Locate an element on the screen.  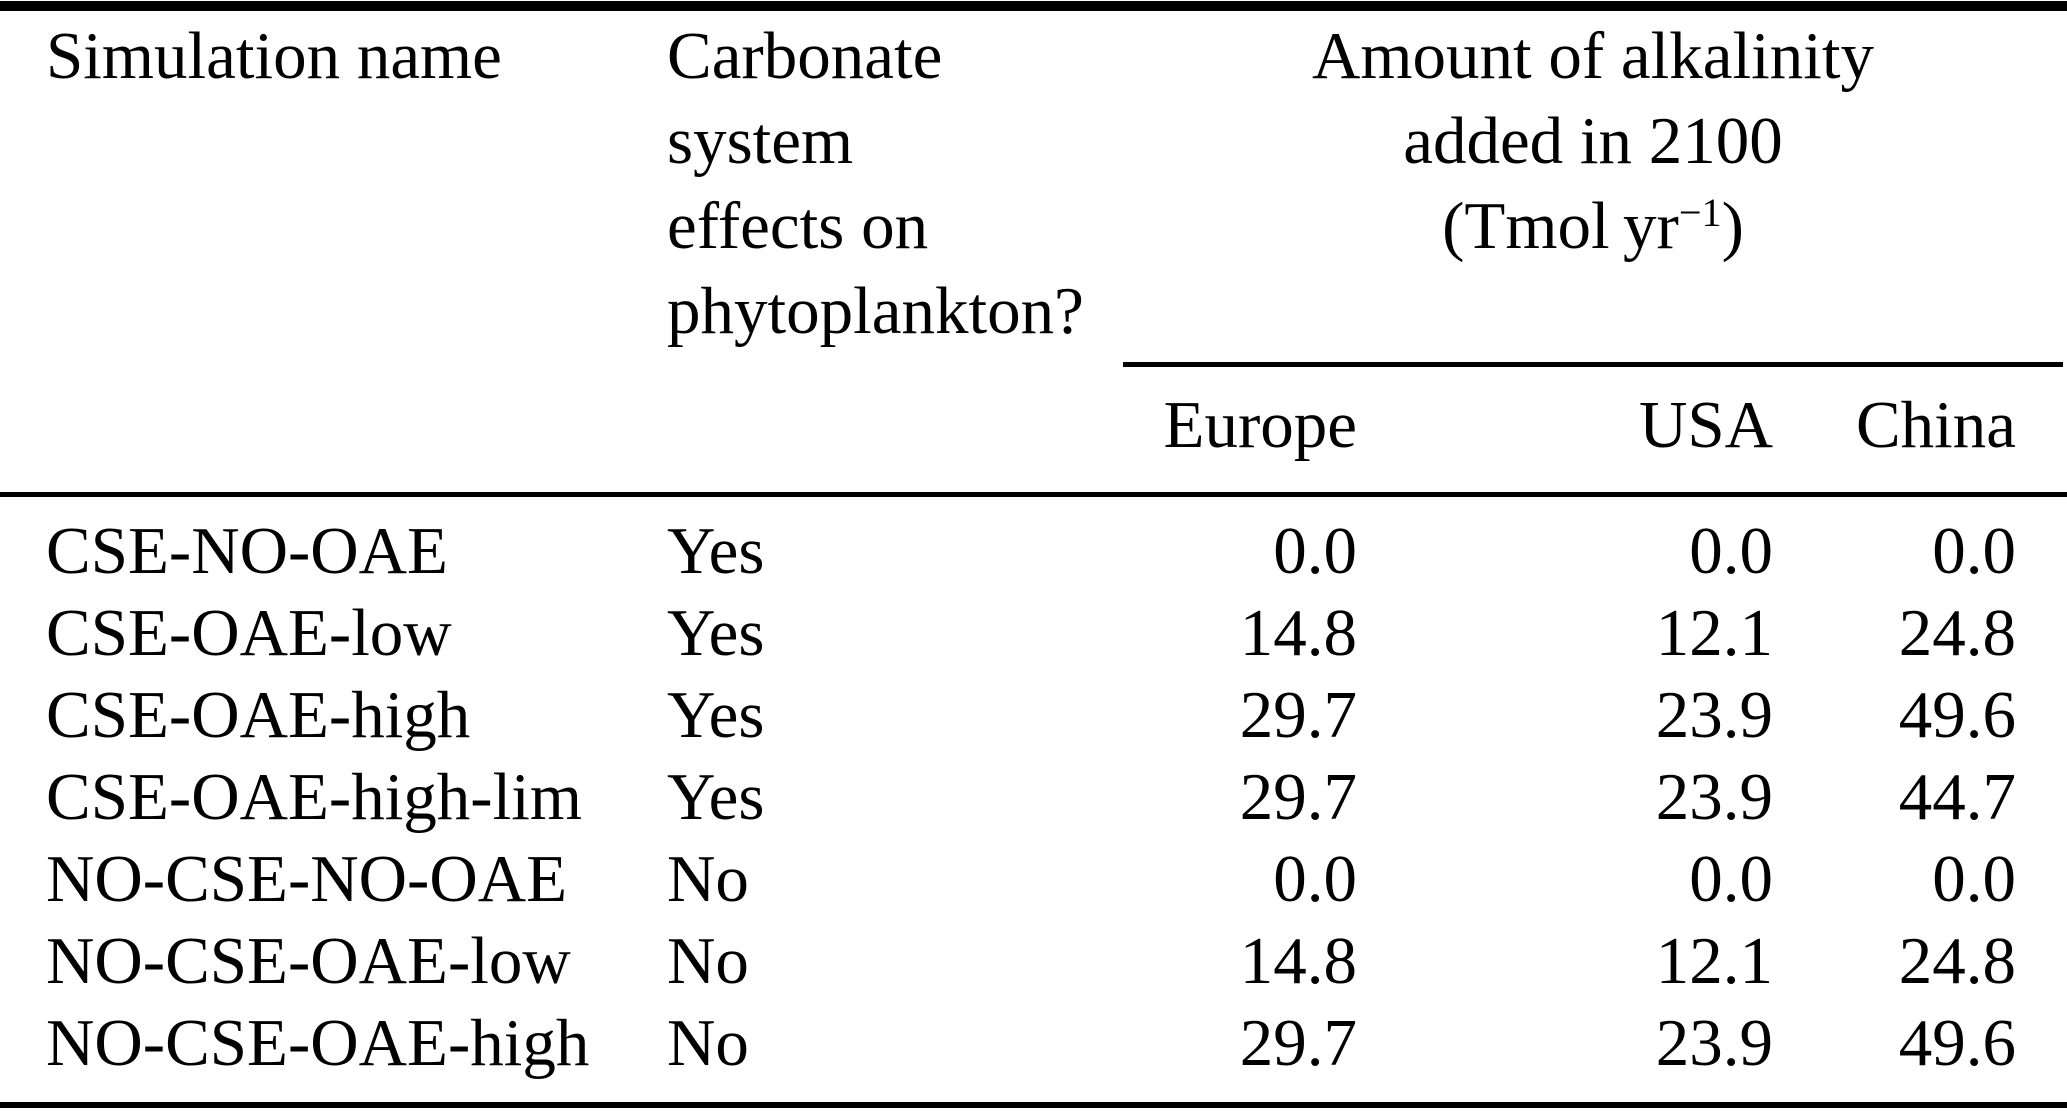
simulation-name-cell: CSE-NO-OAE is located at coordinates (247, 551).